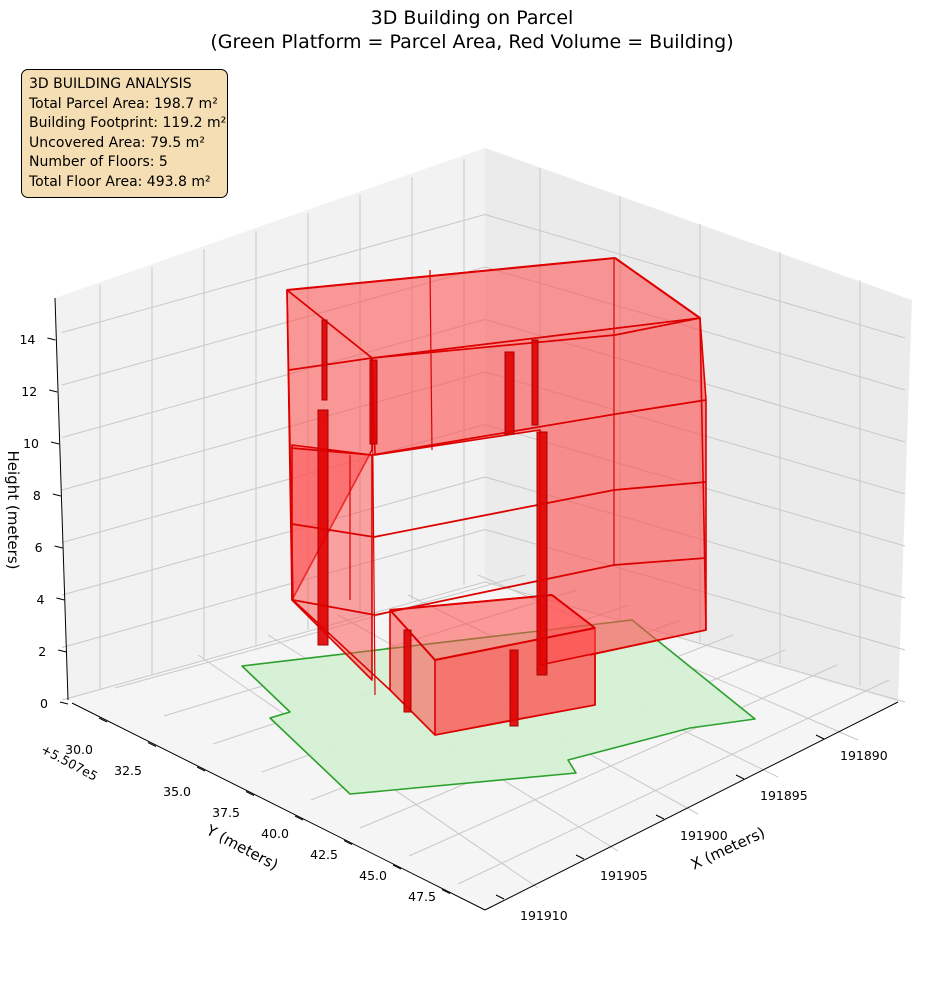 Image resolution: width=944 pixels, height=992 pixels. I want to click on z-tick-label: 8, so click(37, 495).